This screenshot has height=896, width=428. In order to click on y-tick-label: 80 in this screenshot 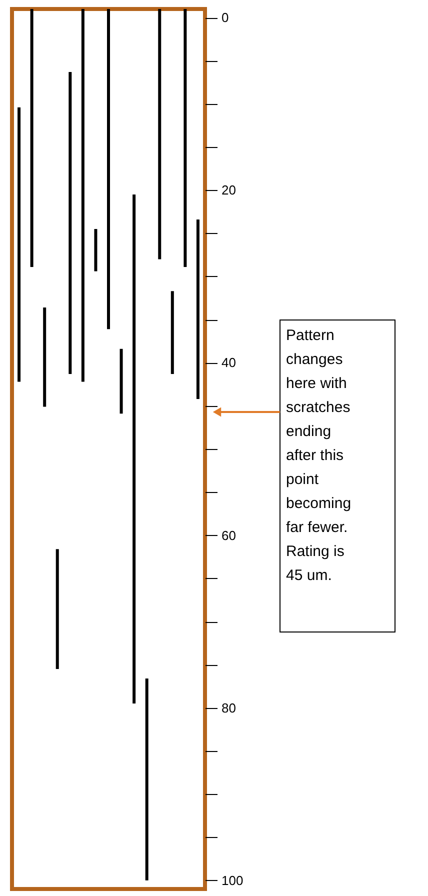, I will do `click(229, 708)`.